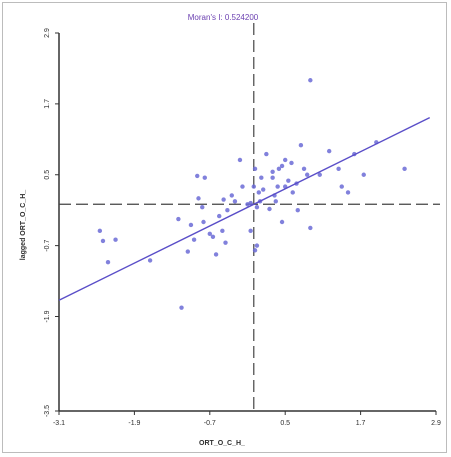 Image resolution: width=451 pixels, height=457 pixels. Describe the element at coordinates (47, 316) in the screenshot. I see `y-tick-label: -1.9` at that location.